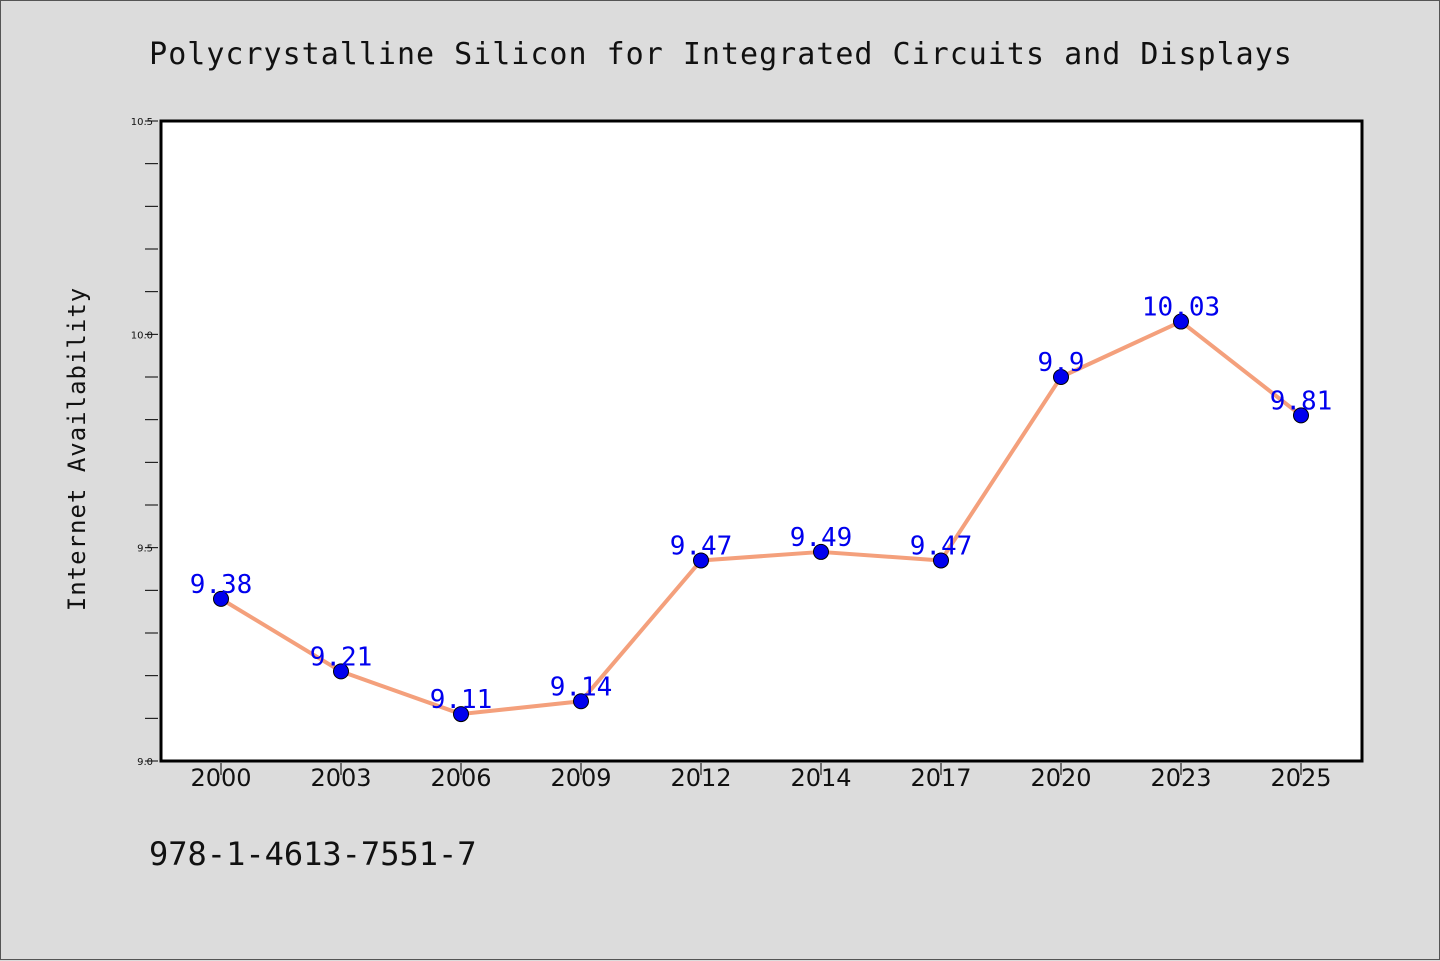 Image resolution: width=1440 pixels, height=961 pixels. I want to click on y-tick-label: 10.0, so click(142, 335).